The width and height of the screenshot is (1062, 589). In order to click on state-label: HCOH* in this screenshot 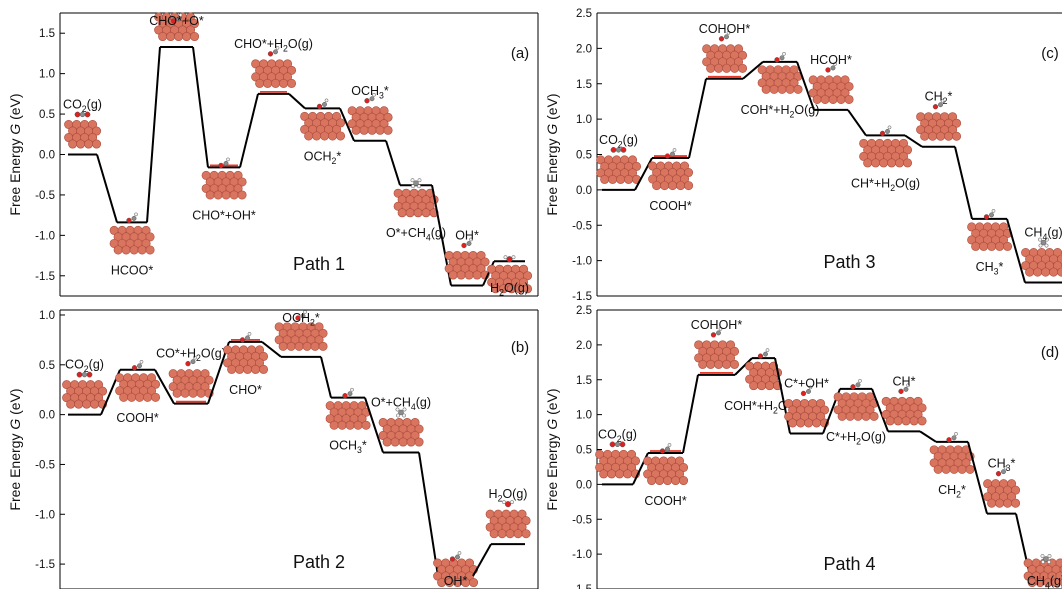, I will do `click(831, 60)`.